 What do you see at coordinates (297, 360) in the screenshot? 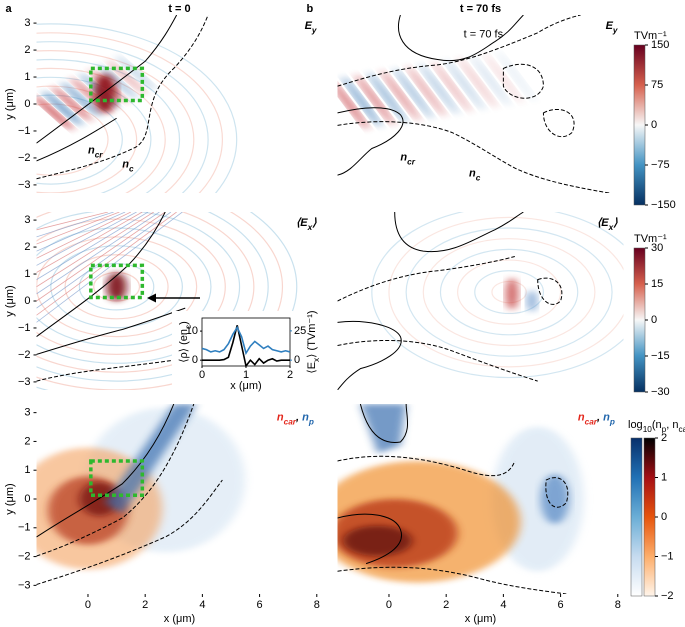
I see `y2-tick-label: 0` at bounding box center [297, 360].